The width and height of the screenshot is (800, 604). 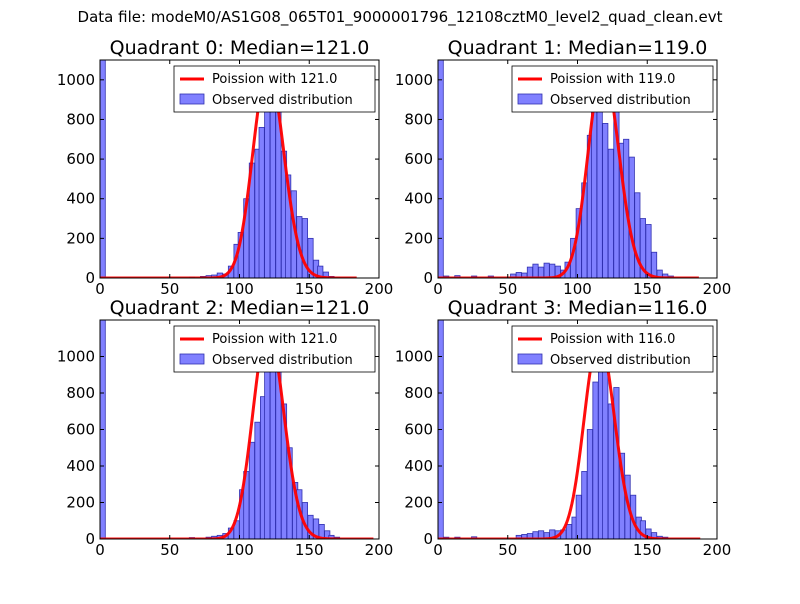 What do you see at coordinates (240, 308) in the screenshot?
I see `panel-title: Quadrant 2: Median=121.0` at bounding box center [240, 308].